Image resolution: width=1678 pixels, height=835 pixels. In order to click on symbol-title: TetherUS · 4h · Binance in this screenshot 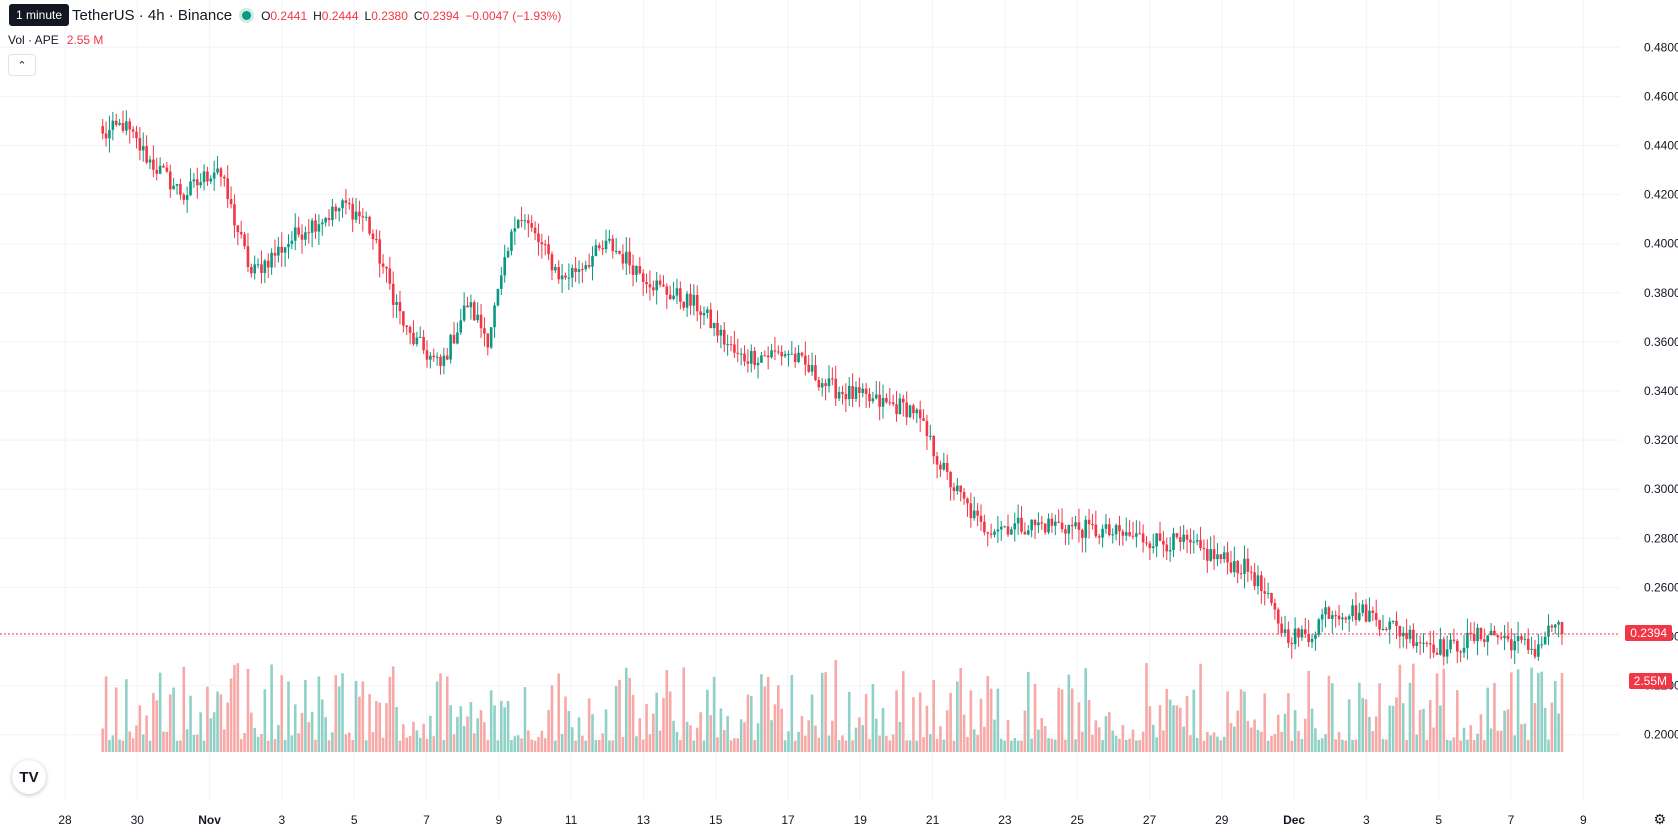, I will do `click(152, 15)`.